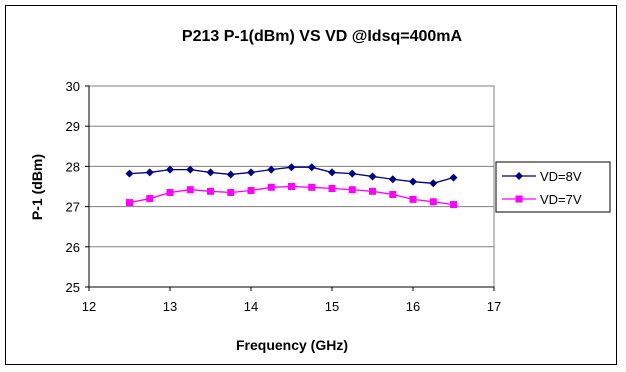 This screenshot has width=626, height=372. I want to click on x-tick-label: 14, so click(251, 306).